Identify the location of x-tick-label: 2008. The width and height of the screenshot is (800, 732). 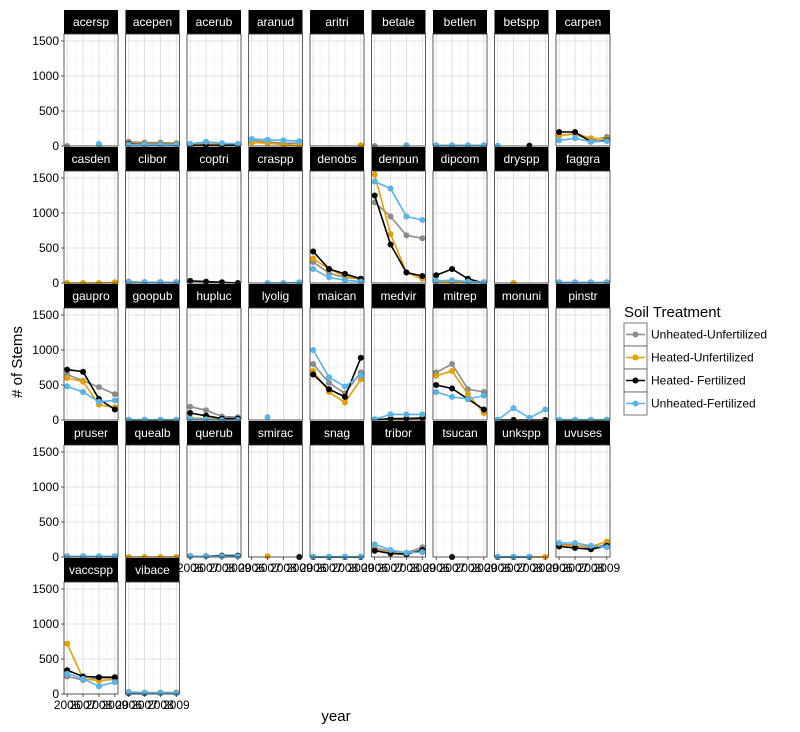
(345, 568).